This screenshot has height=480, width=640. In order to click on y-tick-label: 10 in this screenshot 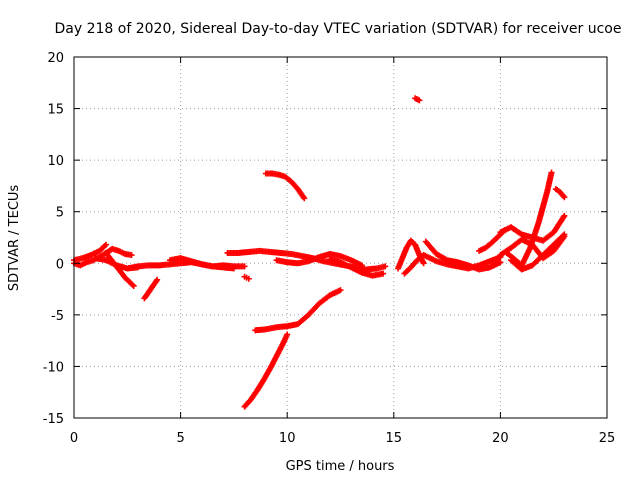, I will do `click(55, 161)`.